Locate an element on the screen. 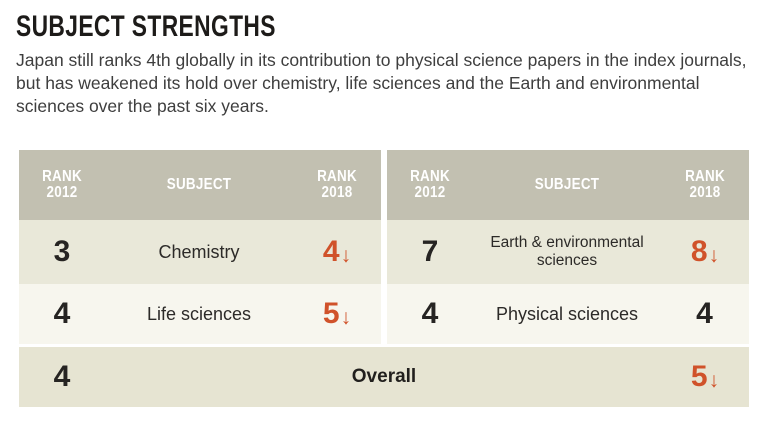  rank-2018-value: 5↓ is located at coordinates (337, 313).